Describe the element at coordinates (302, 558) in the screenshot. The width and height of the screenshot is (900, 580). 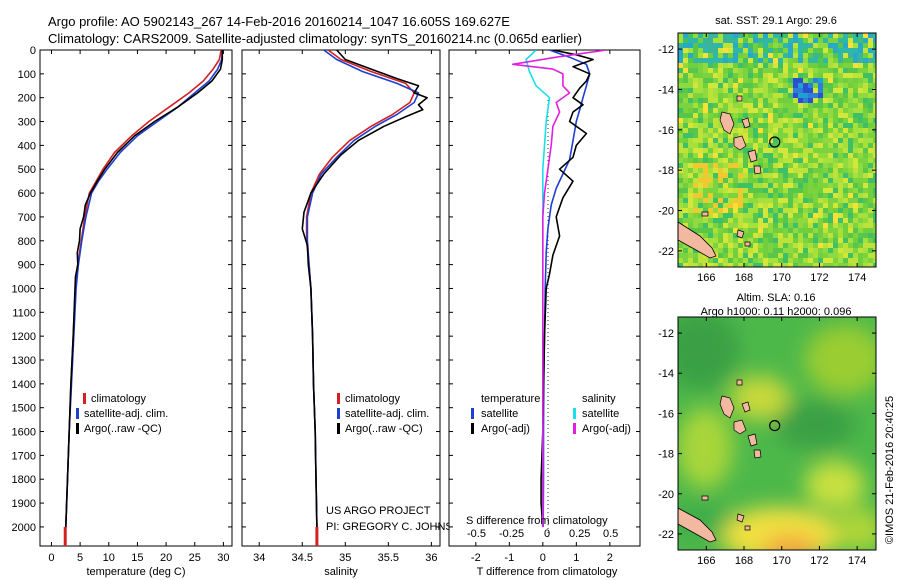
I see `x-tick-label: 34.5` at that location.